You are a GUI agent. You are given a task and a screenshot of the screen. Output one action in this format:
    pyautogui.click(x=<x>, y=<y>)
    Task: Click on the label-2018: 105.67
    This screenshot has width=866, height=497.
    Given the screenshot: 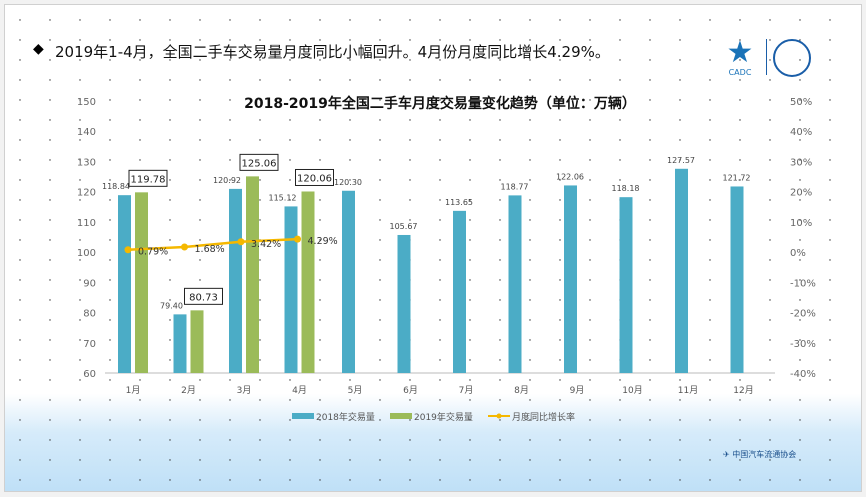 What is the action you would take?
    pyautogui.click(x=404, y=226)
    